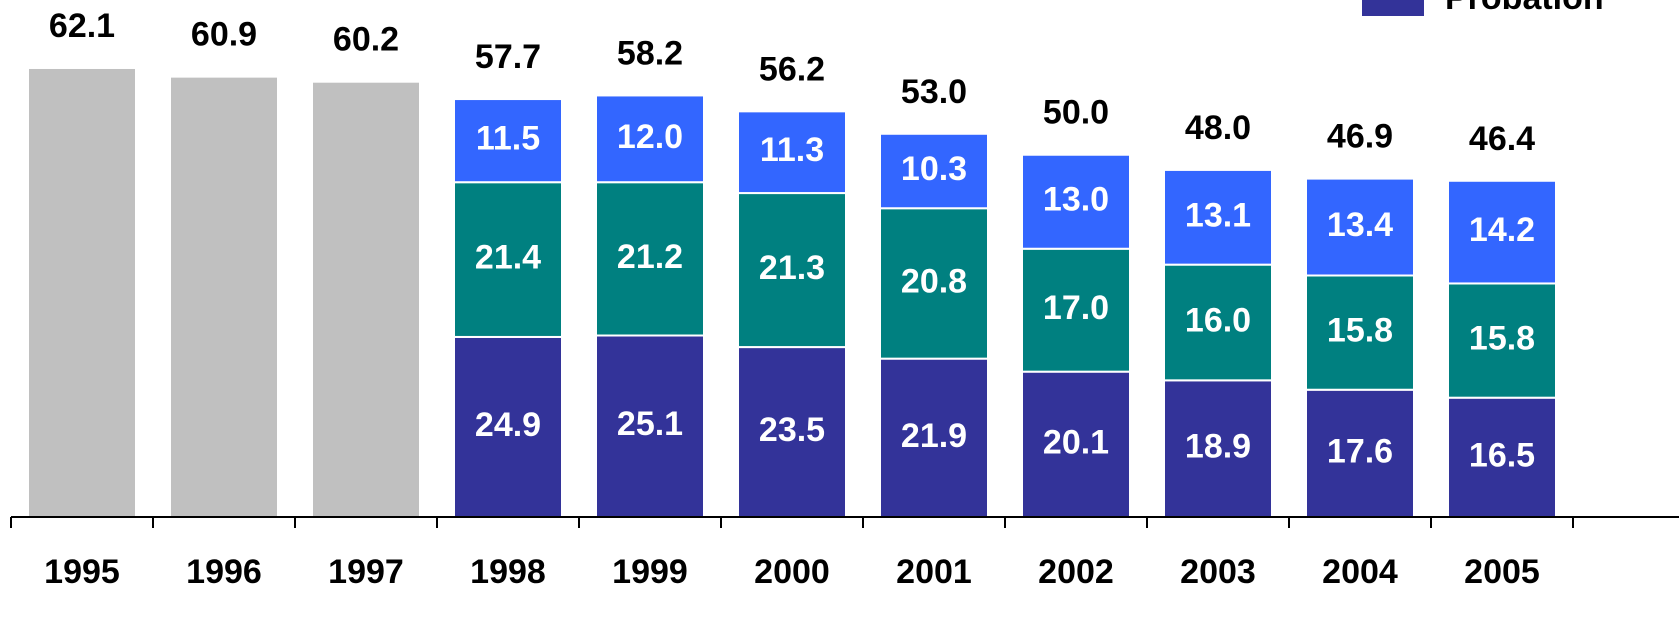  What do you see at coordinates (1502, 572) in the screenshot?
I see `x-tick-label: 2005` at bounding box center [1502, 572].